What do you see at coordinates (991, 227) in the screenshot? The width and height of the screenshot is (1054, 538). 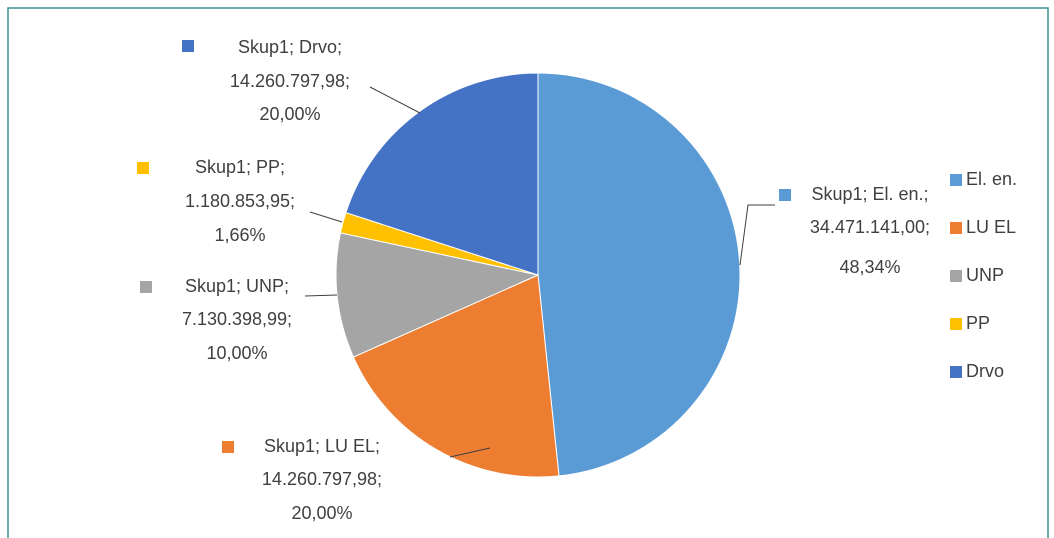 I see `legend-label: LU EL` at bounding box center [991, 227].